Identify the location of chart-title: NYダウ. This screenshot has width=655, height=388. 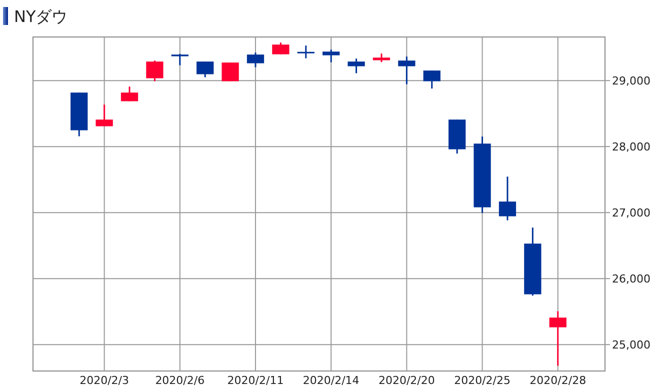
(41, 16).